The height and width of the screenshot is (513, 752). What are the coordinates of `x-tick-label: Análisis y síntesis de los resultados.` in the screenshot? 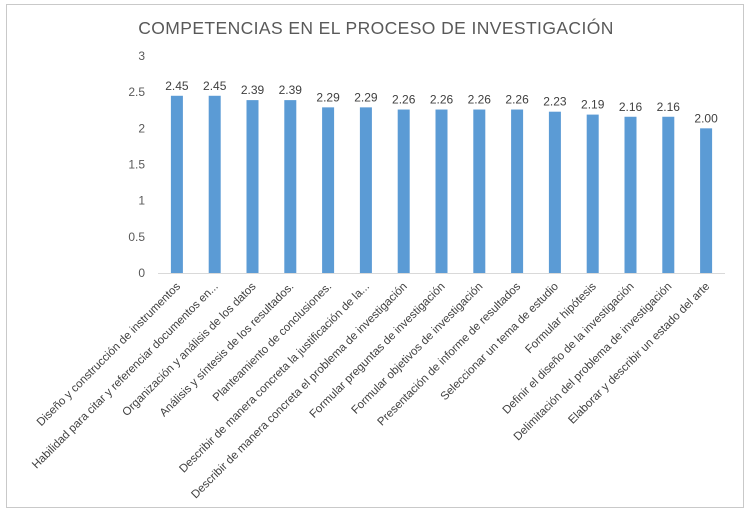 It's located at (227, 350).